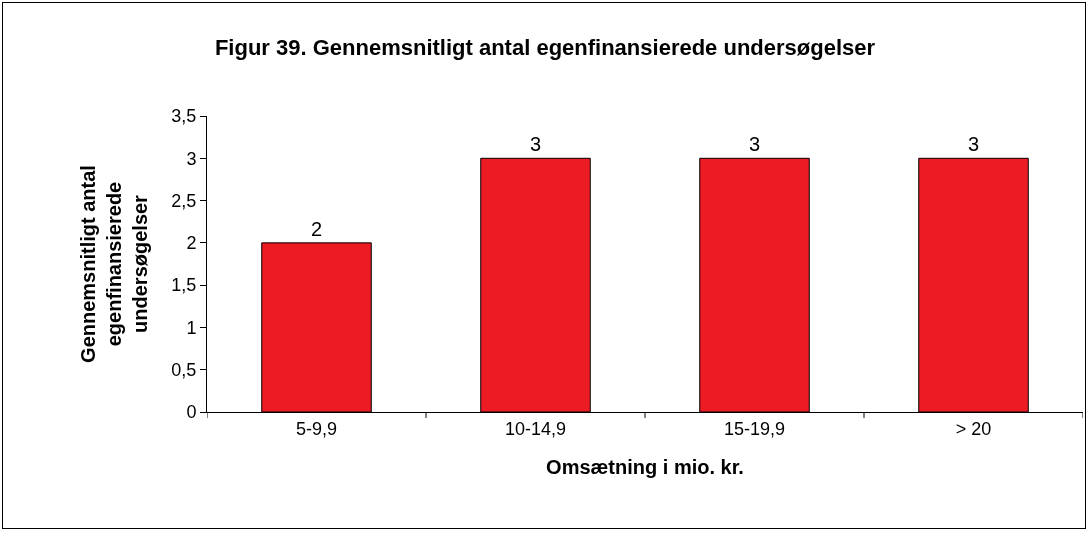  What do you see at coordinates (645, 467) in the screenshot?
I see `x-axis-title: Omsætning i mio. kr.` at bounding box center [645, 467].